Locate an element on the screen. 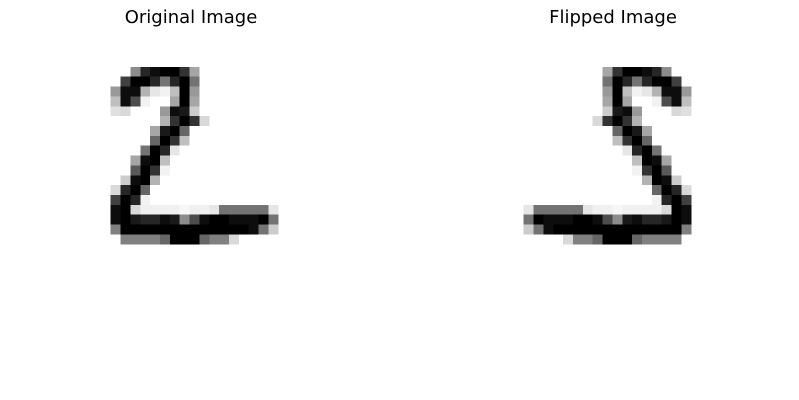  original-image is located at coordinates (194, 155).